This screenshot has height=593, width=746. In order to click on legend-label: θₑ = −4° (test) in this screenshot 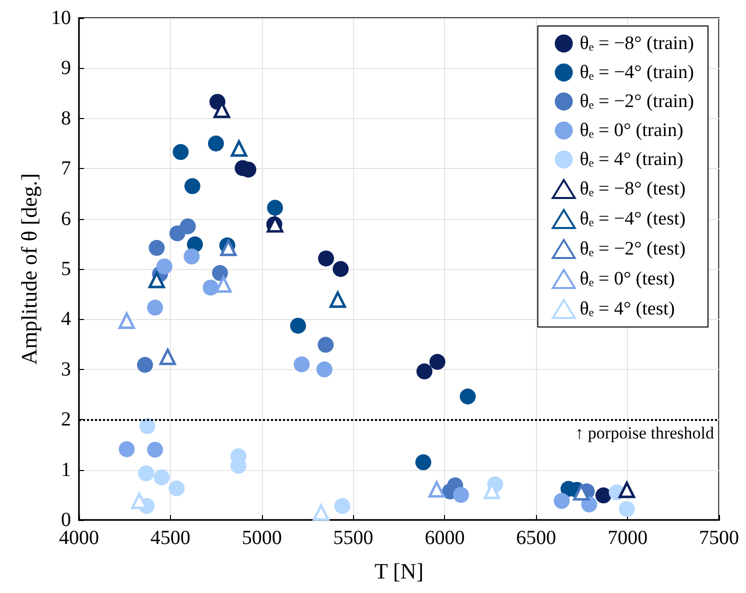, I will do `click(633, 219)`.